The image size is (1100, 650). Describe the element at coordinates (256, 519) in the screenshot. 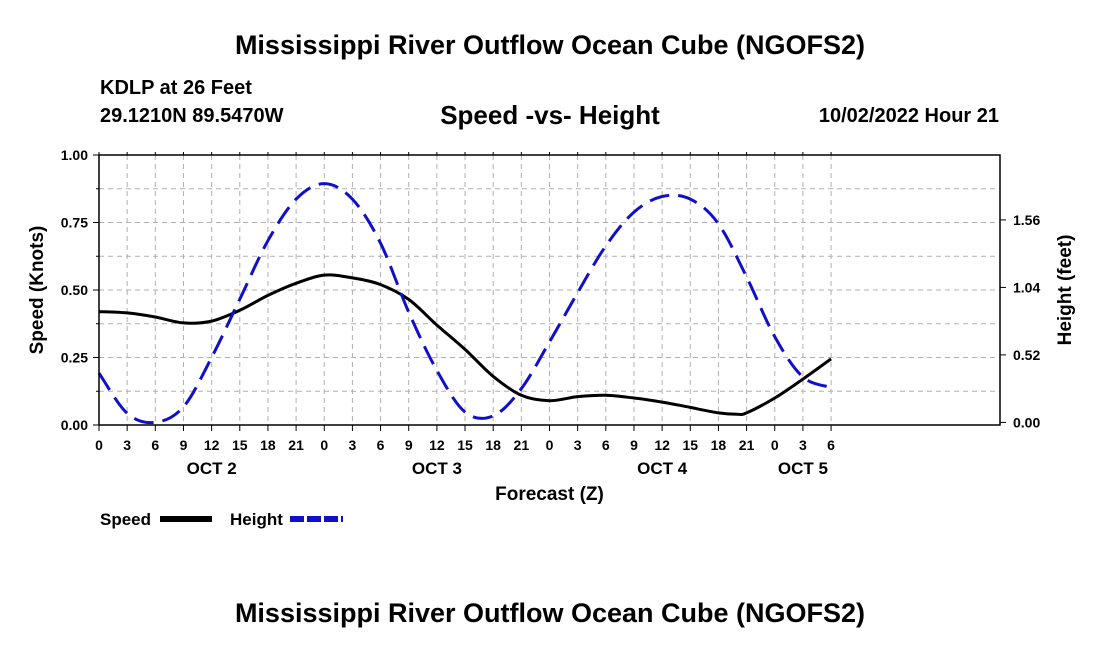

I see `legend-label-height: Height` at that location.